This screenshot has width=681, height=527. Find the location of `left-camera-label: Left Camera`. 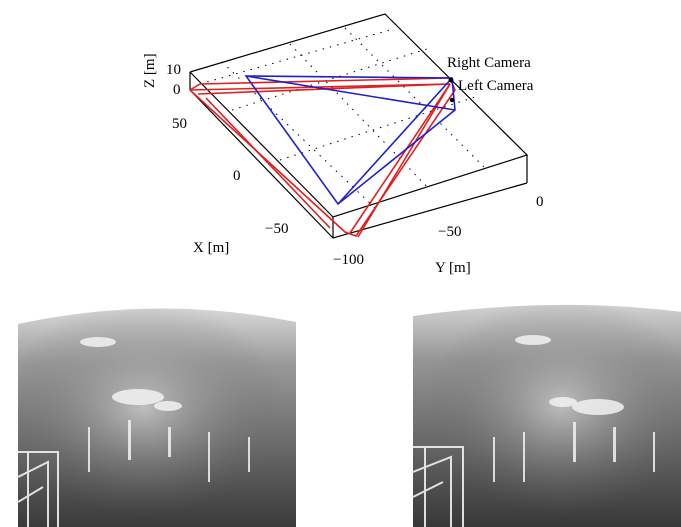

left-camera-label: Left Camera is located at coordinates (496, 86).